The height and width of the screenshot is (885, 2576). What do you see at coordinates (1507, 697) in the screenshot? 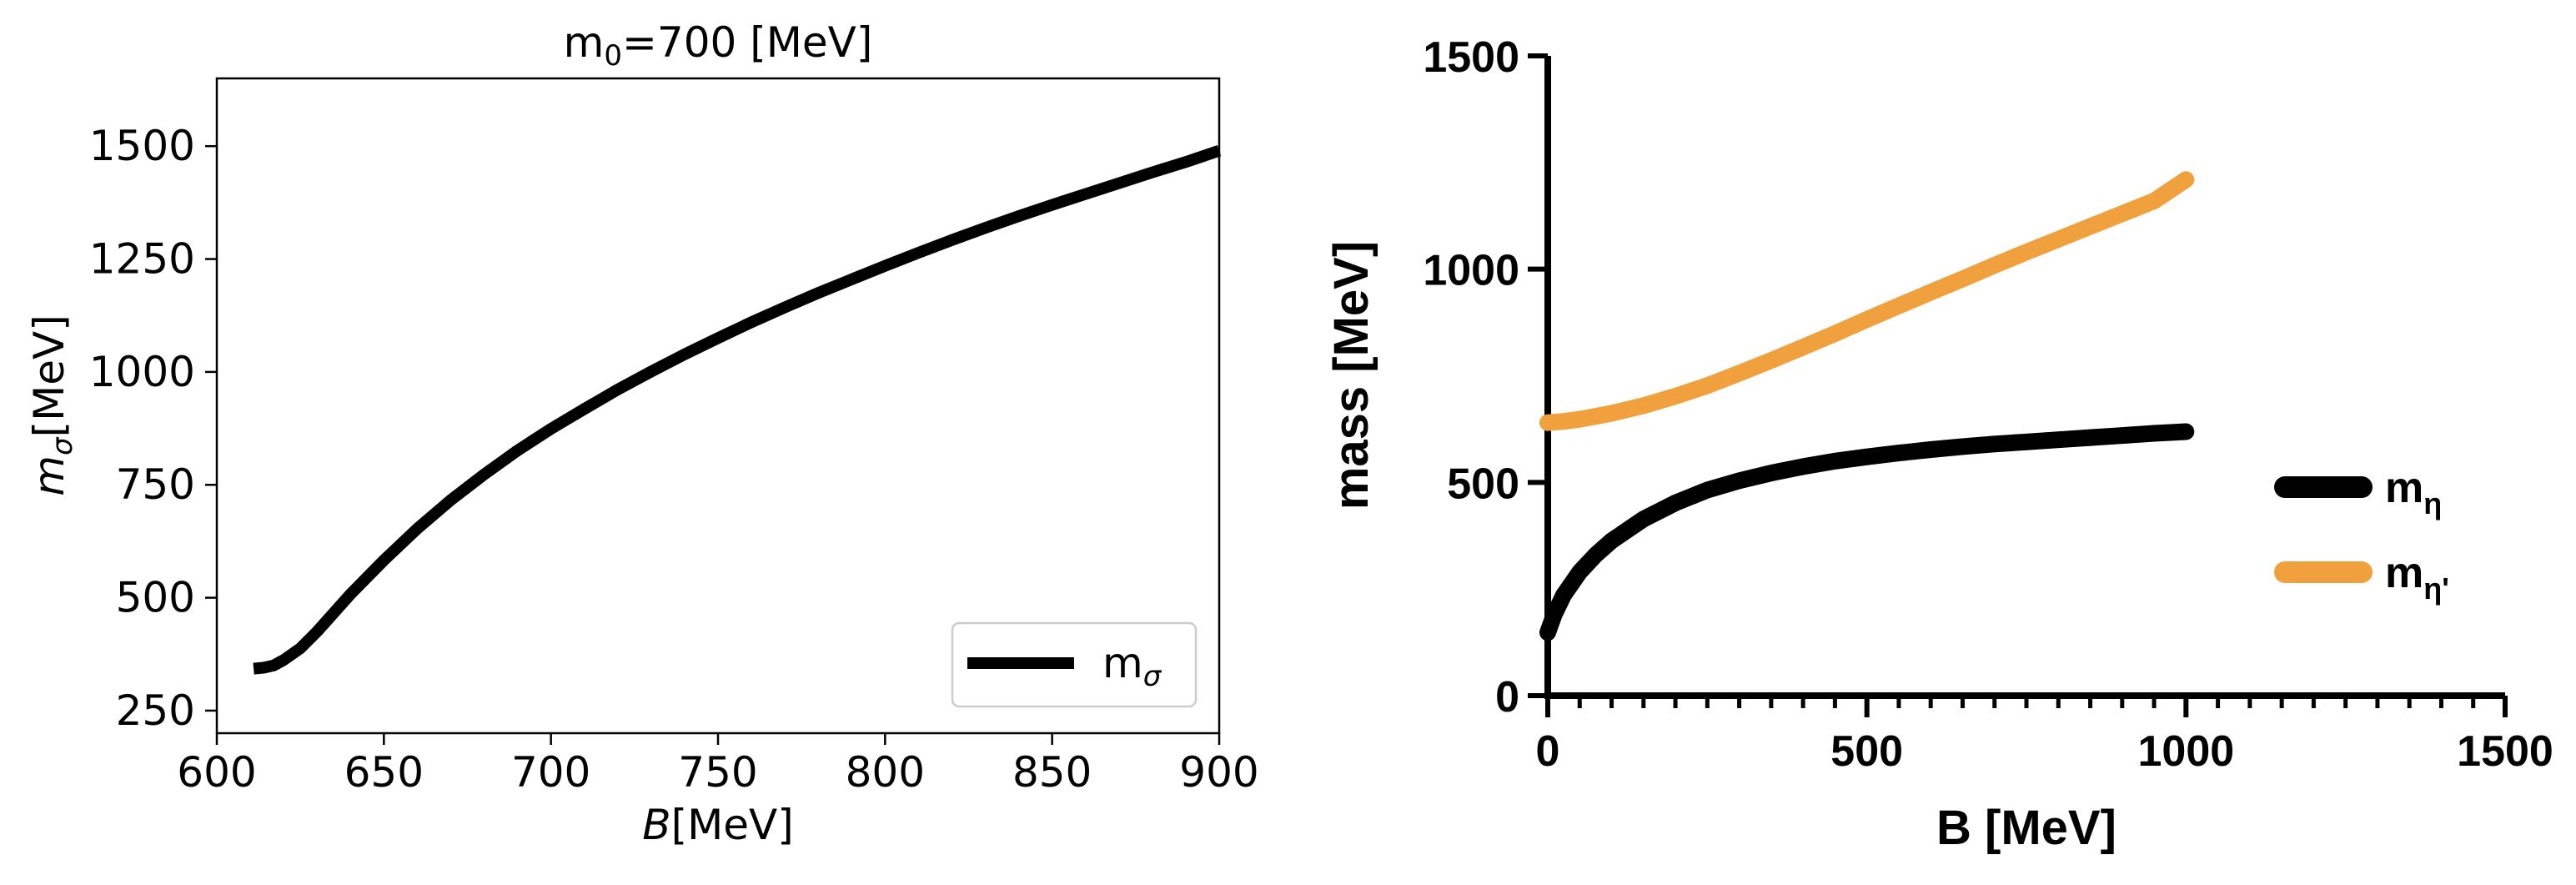
I see `right-y-tick-label: 0` at bounding box center [1507, 697].